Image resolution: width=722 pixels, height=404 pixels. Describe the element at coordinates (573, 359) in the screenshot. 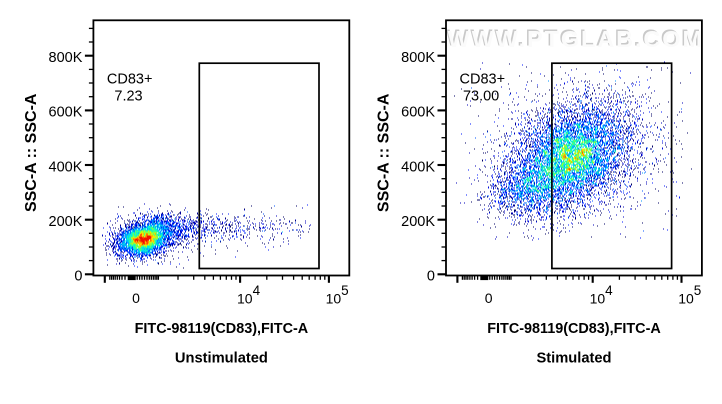

I see `svg-text: Stimulated` at that location.